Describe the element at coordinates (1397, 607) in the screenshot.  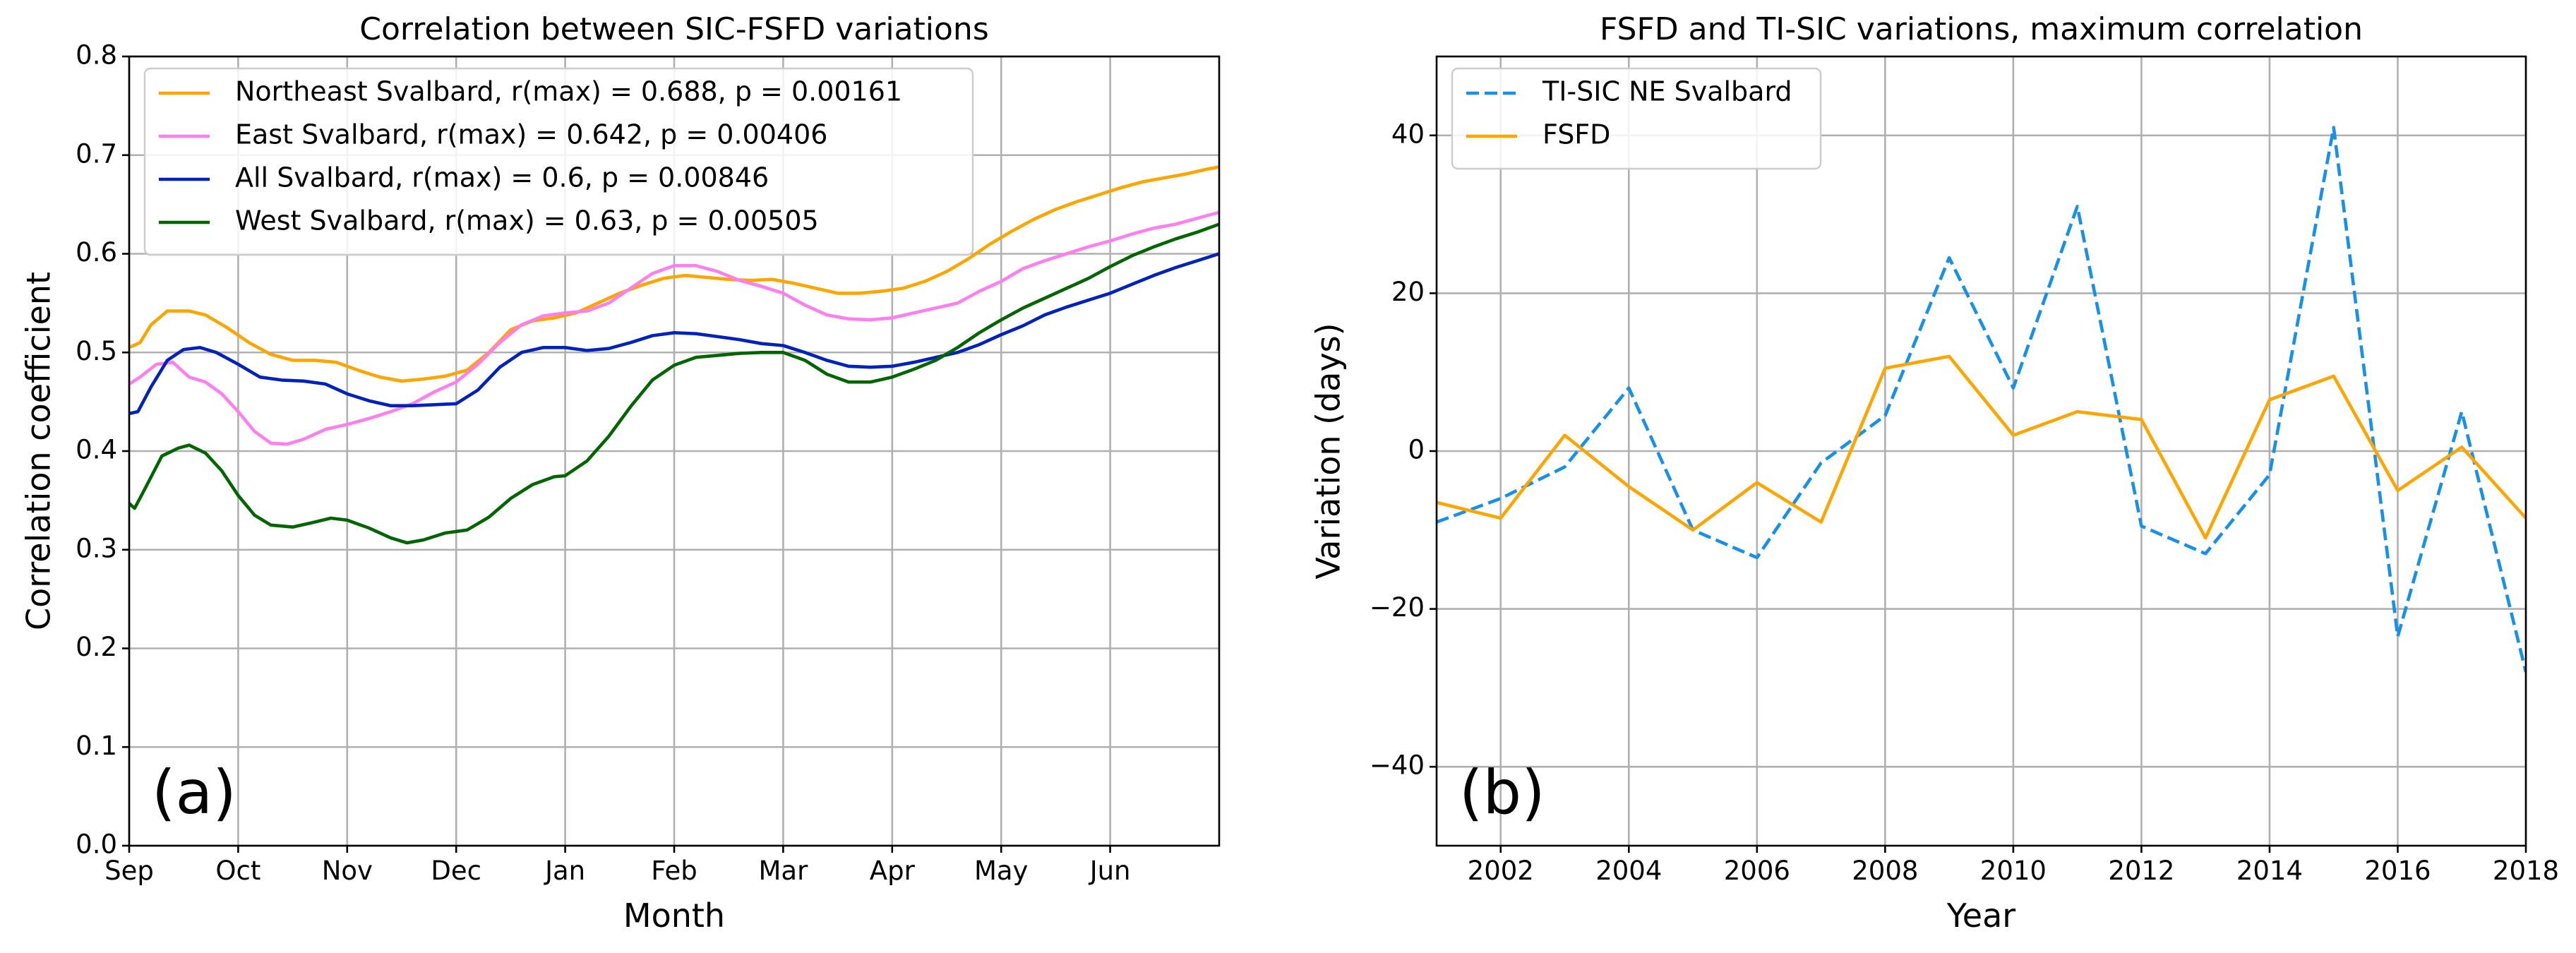
I see `panel-b-y-tick-label: −20` at that location.